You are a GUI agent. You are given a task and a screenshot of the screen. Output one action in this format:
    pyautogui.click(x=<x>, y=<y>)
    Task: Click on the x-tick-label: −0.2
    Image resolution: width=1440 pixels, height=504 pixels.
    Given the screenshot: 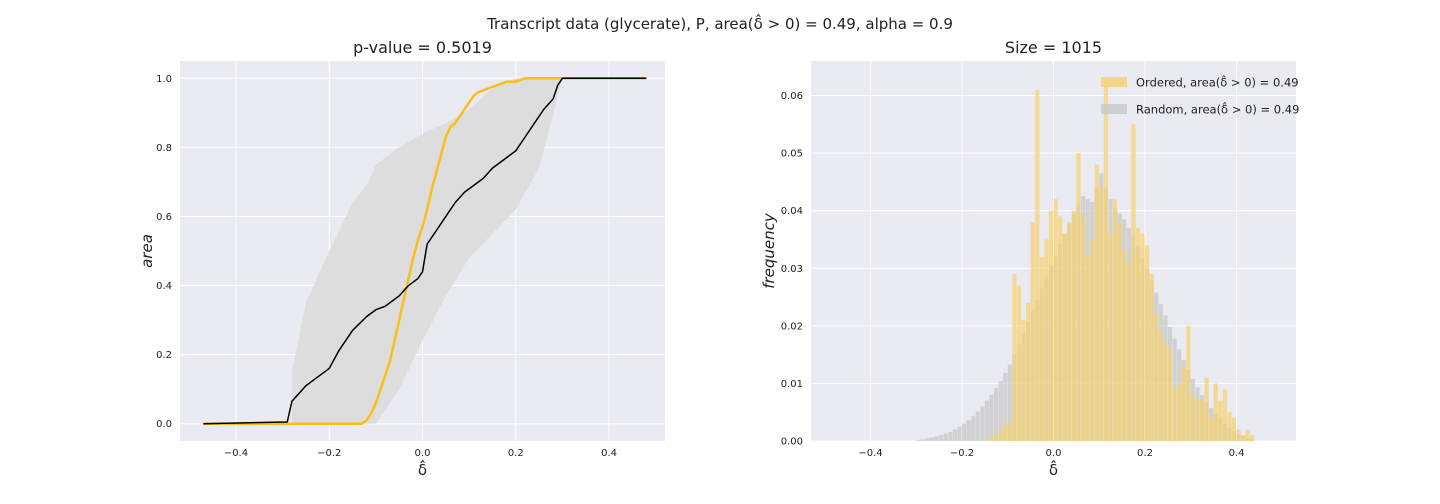 What is the action you would take?
    pyautogui.click(x=962, y=453)
    